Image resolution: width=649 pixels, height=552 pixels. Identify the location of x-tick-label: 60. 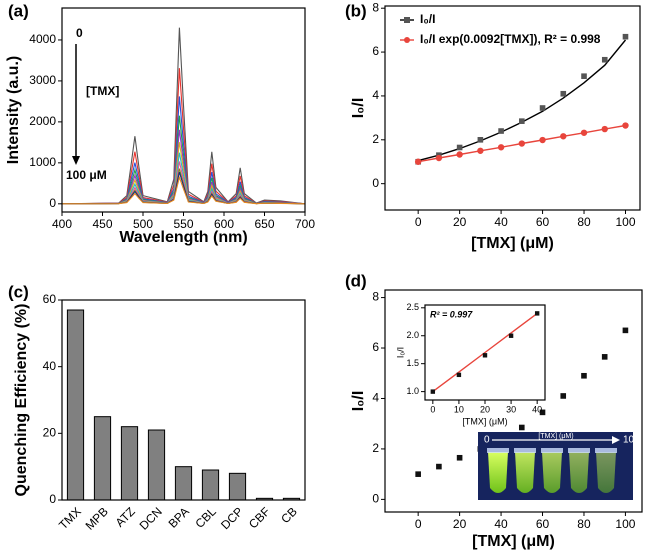
(543, 524).